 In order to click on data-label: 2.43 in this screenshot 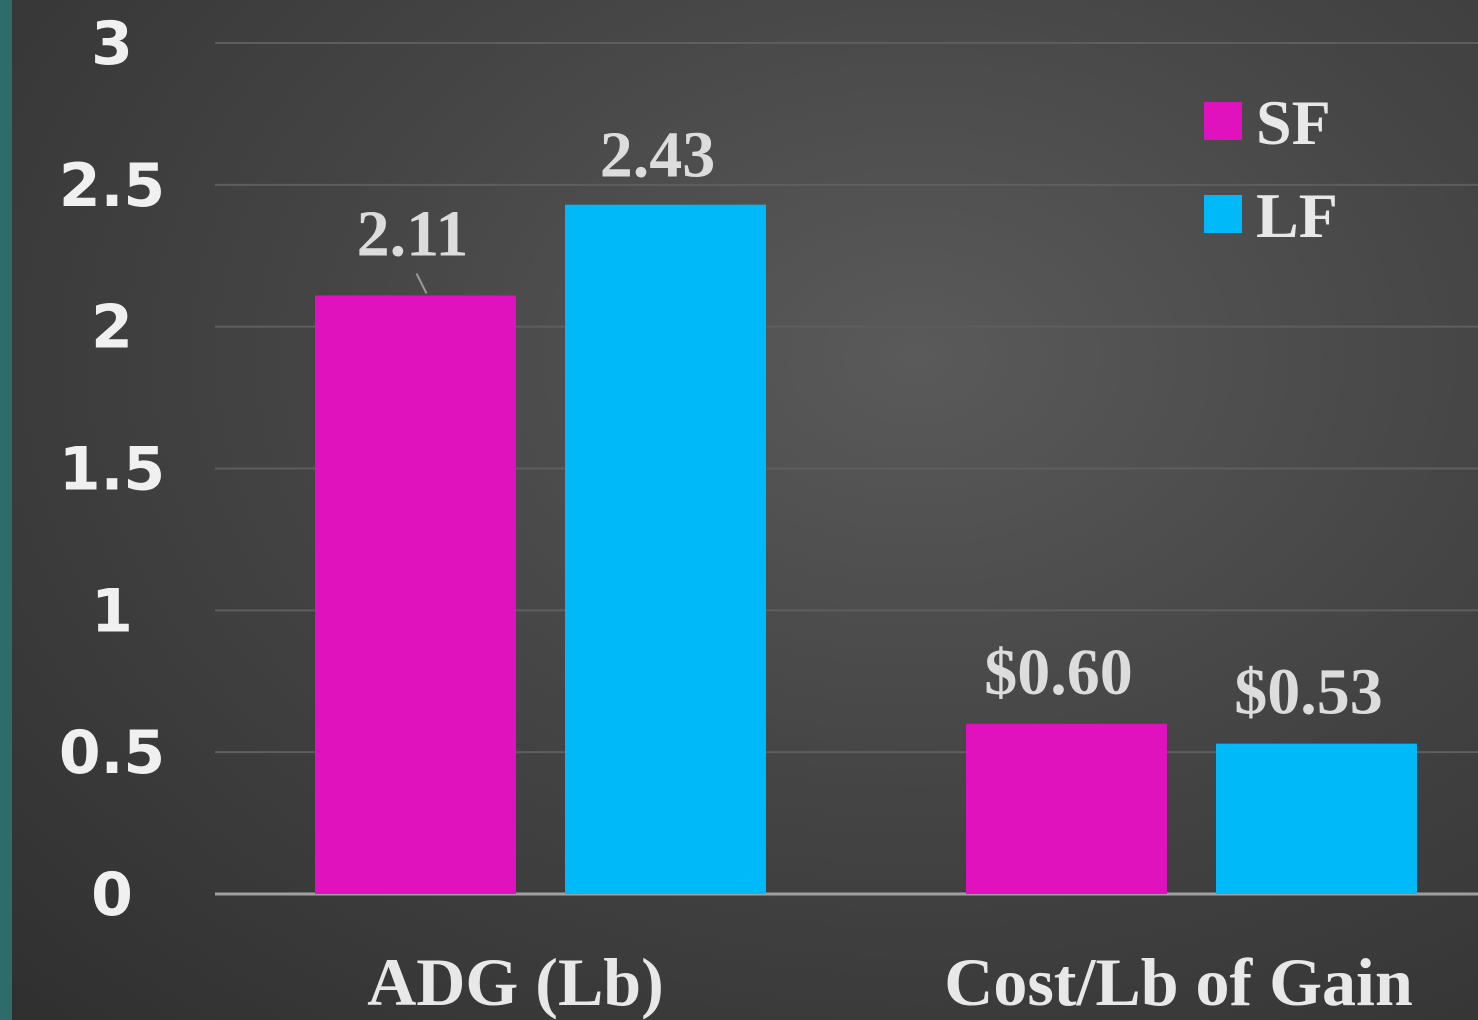, I will do `click(658, 155)`.